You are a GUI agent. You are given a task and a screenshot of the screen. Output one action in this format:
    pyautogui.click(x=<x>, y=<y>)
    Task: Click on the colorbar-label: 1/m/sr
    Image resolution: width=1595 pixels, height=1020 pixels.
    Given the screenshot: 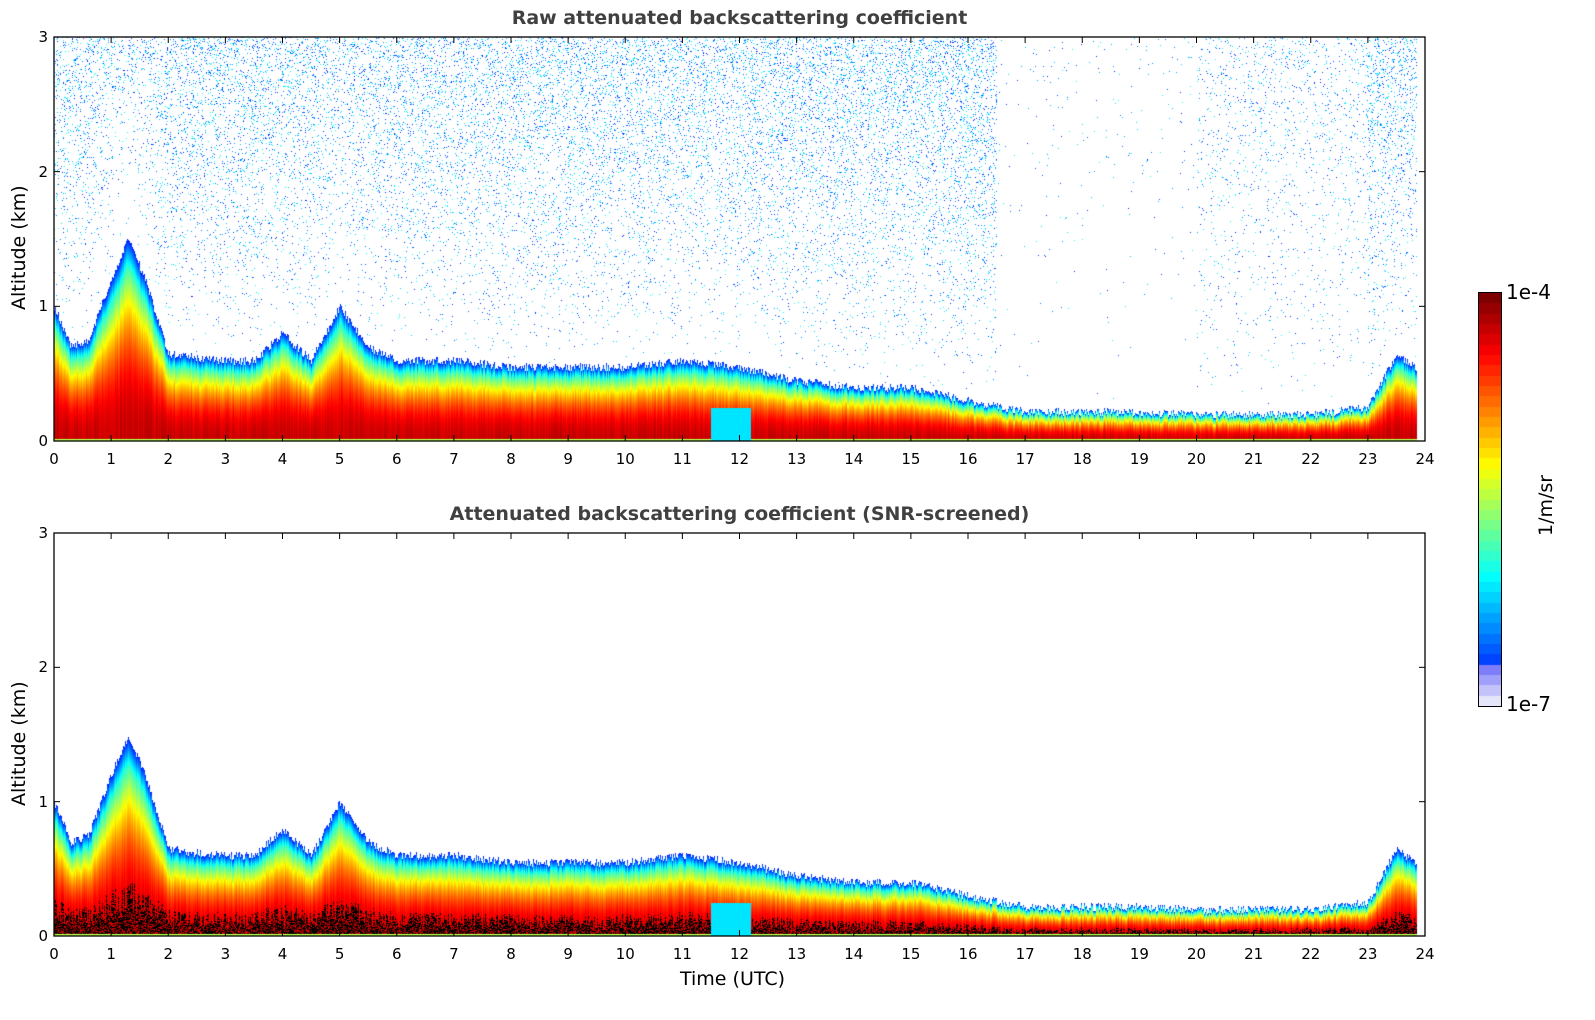 What is the action you would take?
    pyautogui.click(x=1546, y=505)
    